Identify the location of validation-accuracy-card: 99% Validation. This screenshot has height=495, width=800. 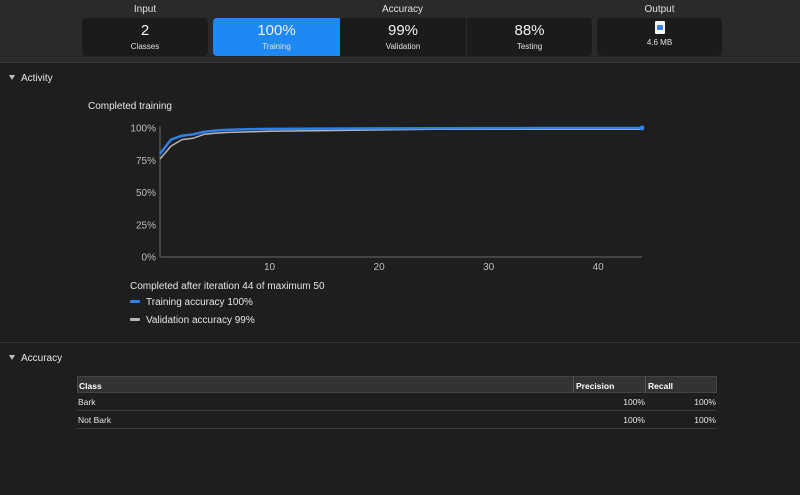
(403, 37).